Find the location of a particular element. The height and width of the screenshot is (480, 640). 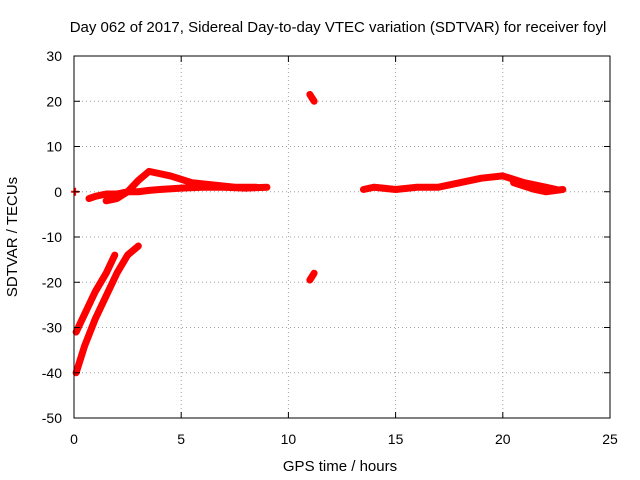

y-axis-label: SDTVAR / TECUs is located at coordinates (12, 237).